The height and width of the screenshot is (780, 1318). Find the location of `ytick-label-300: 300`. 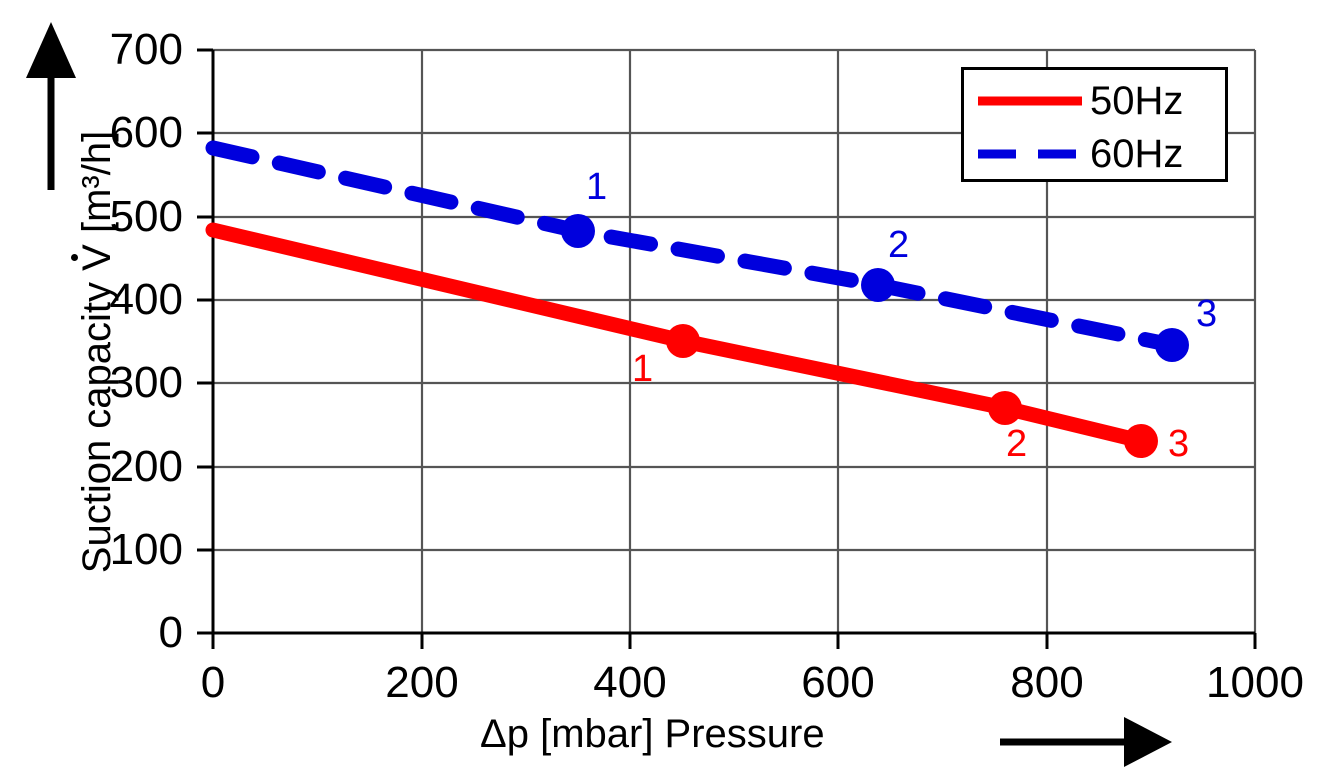

ytick-label-300: 300 is located at coordinates (146, 382).